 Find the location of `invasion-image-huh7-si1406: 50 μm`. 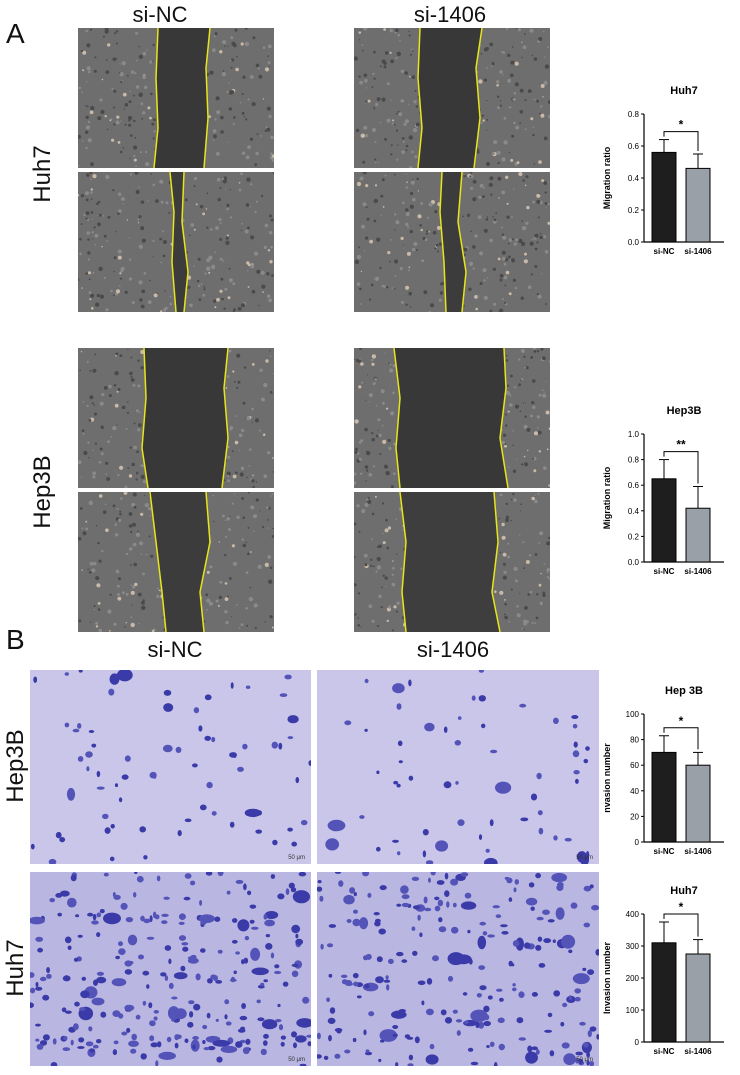

invasion-image-huh7-si1406: 50 μm is located at coordinates (458, 969).